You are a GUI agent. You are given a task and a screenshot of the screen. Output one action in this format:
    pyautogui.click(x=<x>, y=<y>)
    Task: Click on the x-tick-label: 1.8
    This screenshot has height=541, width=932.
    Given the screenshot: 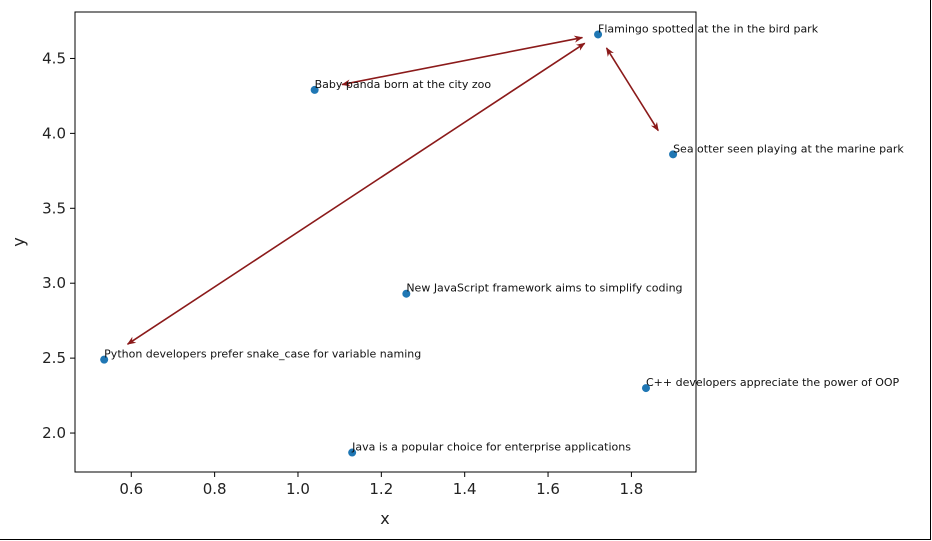 What is the action you would take?
    pyautogui.click(x=631, y=489)
    